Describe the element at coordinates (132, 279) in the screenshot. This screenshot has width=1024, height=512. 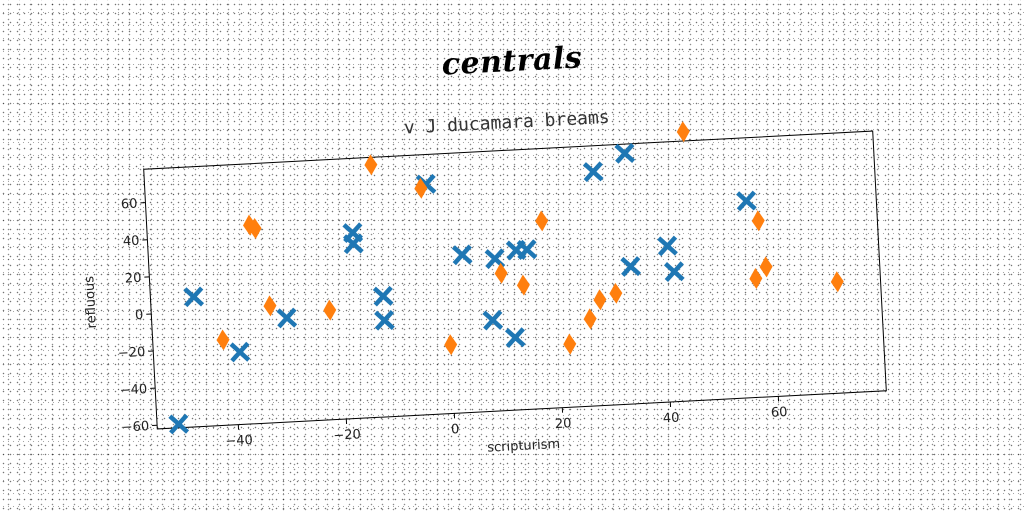
I see `y-tick-label: 20` at that location.